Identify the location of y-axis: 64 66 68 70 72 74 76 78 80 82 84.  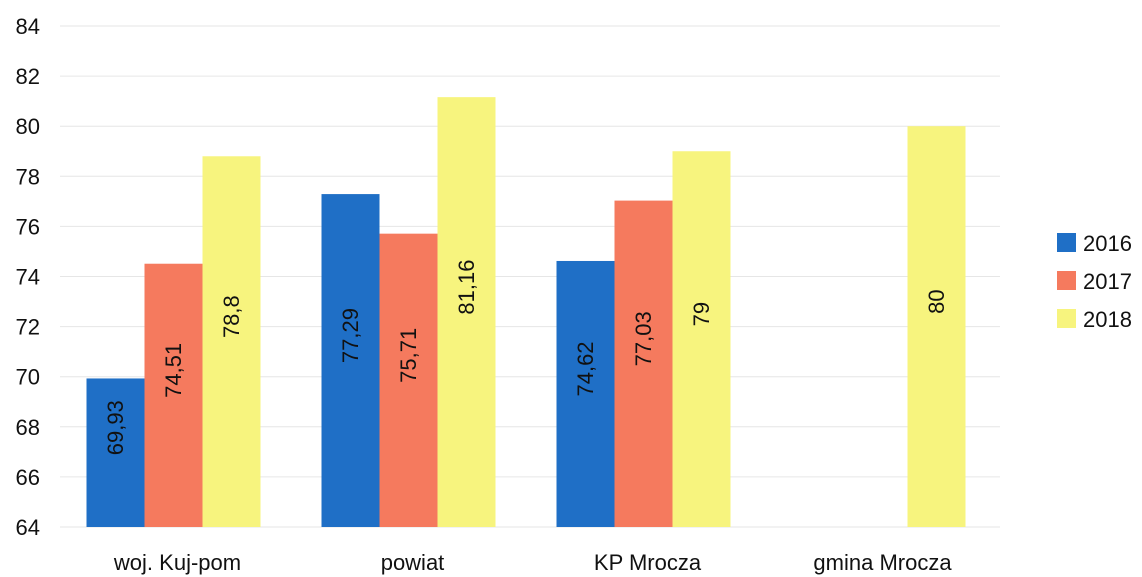
(28, 277).